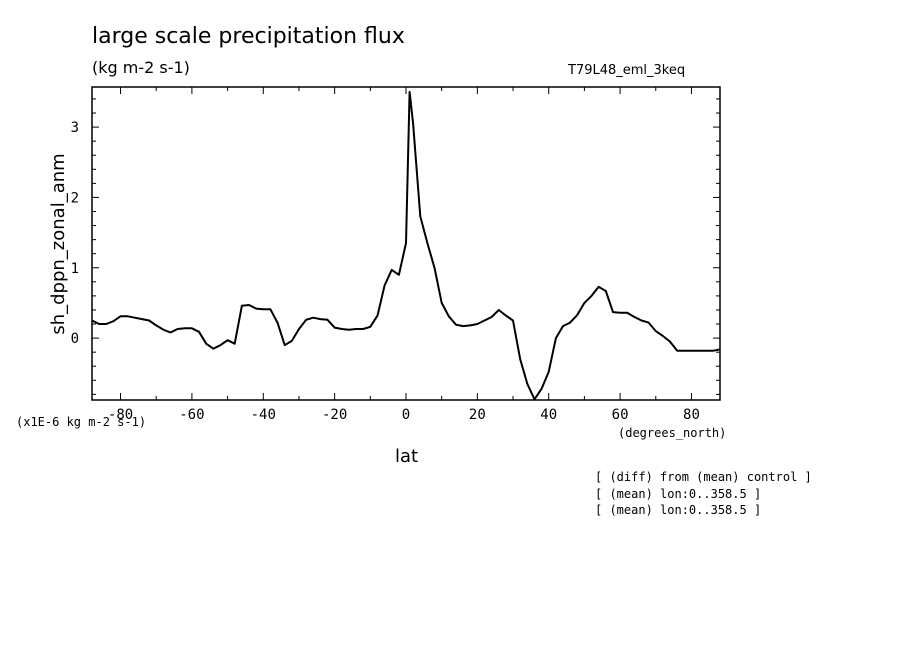 The image size is (904, 654). What do you see at coordinates (703, 477) in the screenshot?
I see `note-line-1: [ (diff) from (mean) control ]` at bounding box center [703, 477].